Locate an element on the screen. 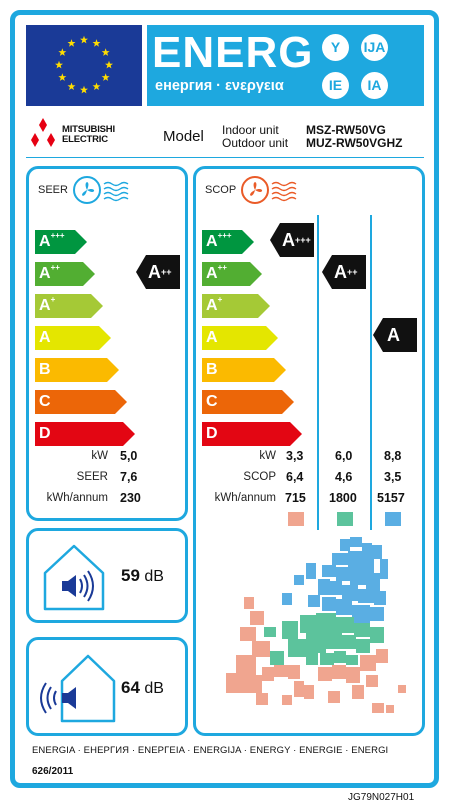 The height and width of the screenshot is (808, 453). scop-cold-letter: A is located at coordinates (393, 335).